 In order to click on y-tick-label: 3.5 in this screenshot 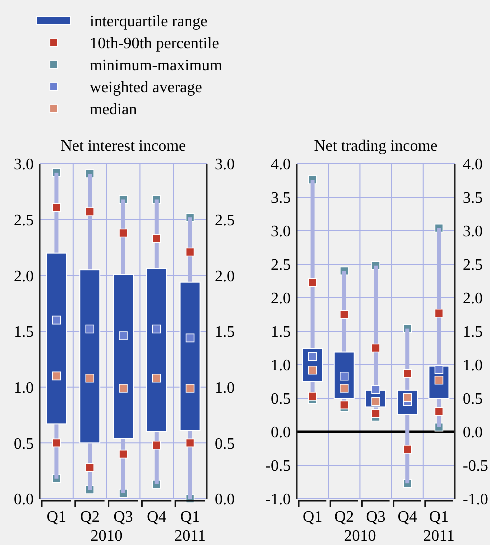, I will do `click(281, 199)`.